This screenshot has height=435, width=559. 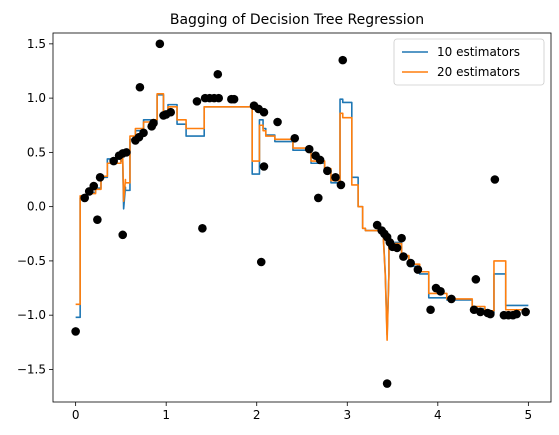 What do you see at coordinates (438, 415) in the screenshot?
I see `x-tick-label: 4` at bounding box center [438, 415].